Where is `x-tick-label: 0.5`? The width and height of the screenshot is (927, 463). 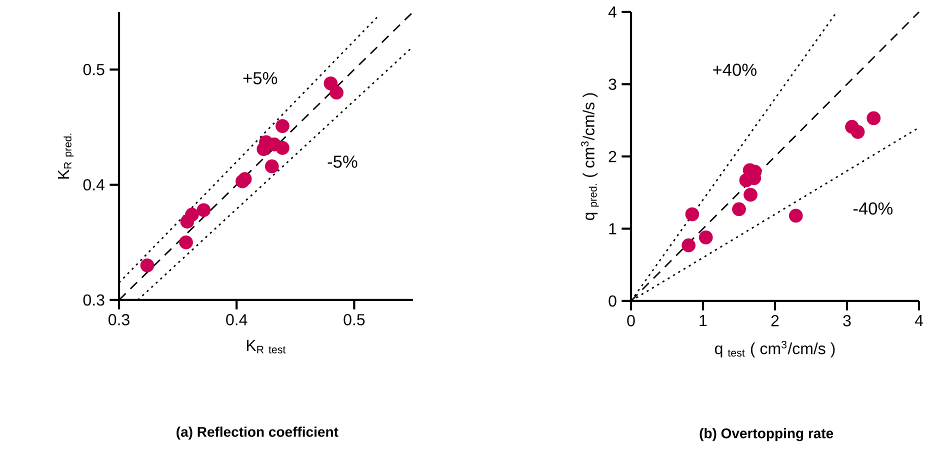 x-tick-label: 0.5 is located at coordinates (354, 320).